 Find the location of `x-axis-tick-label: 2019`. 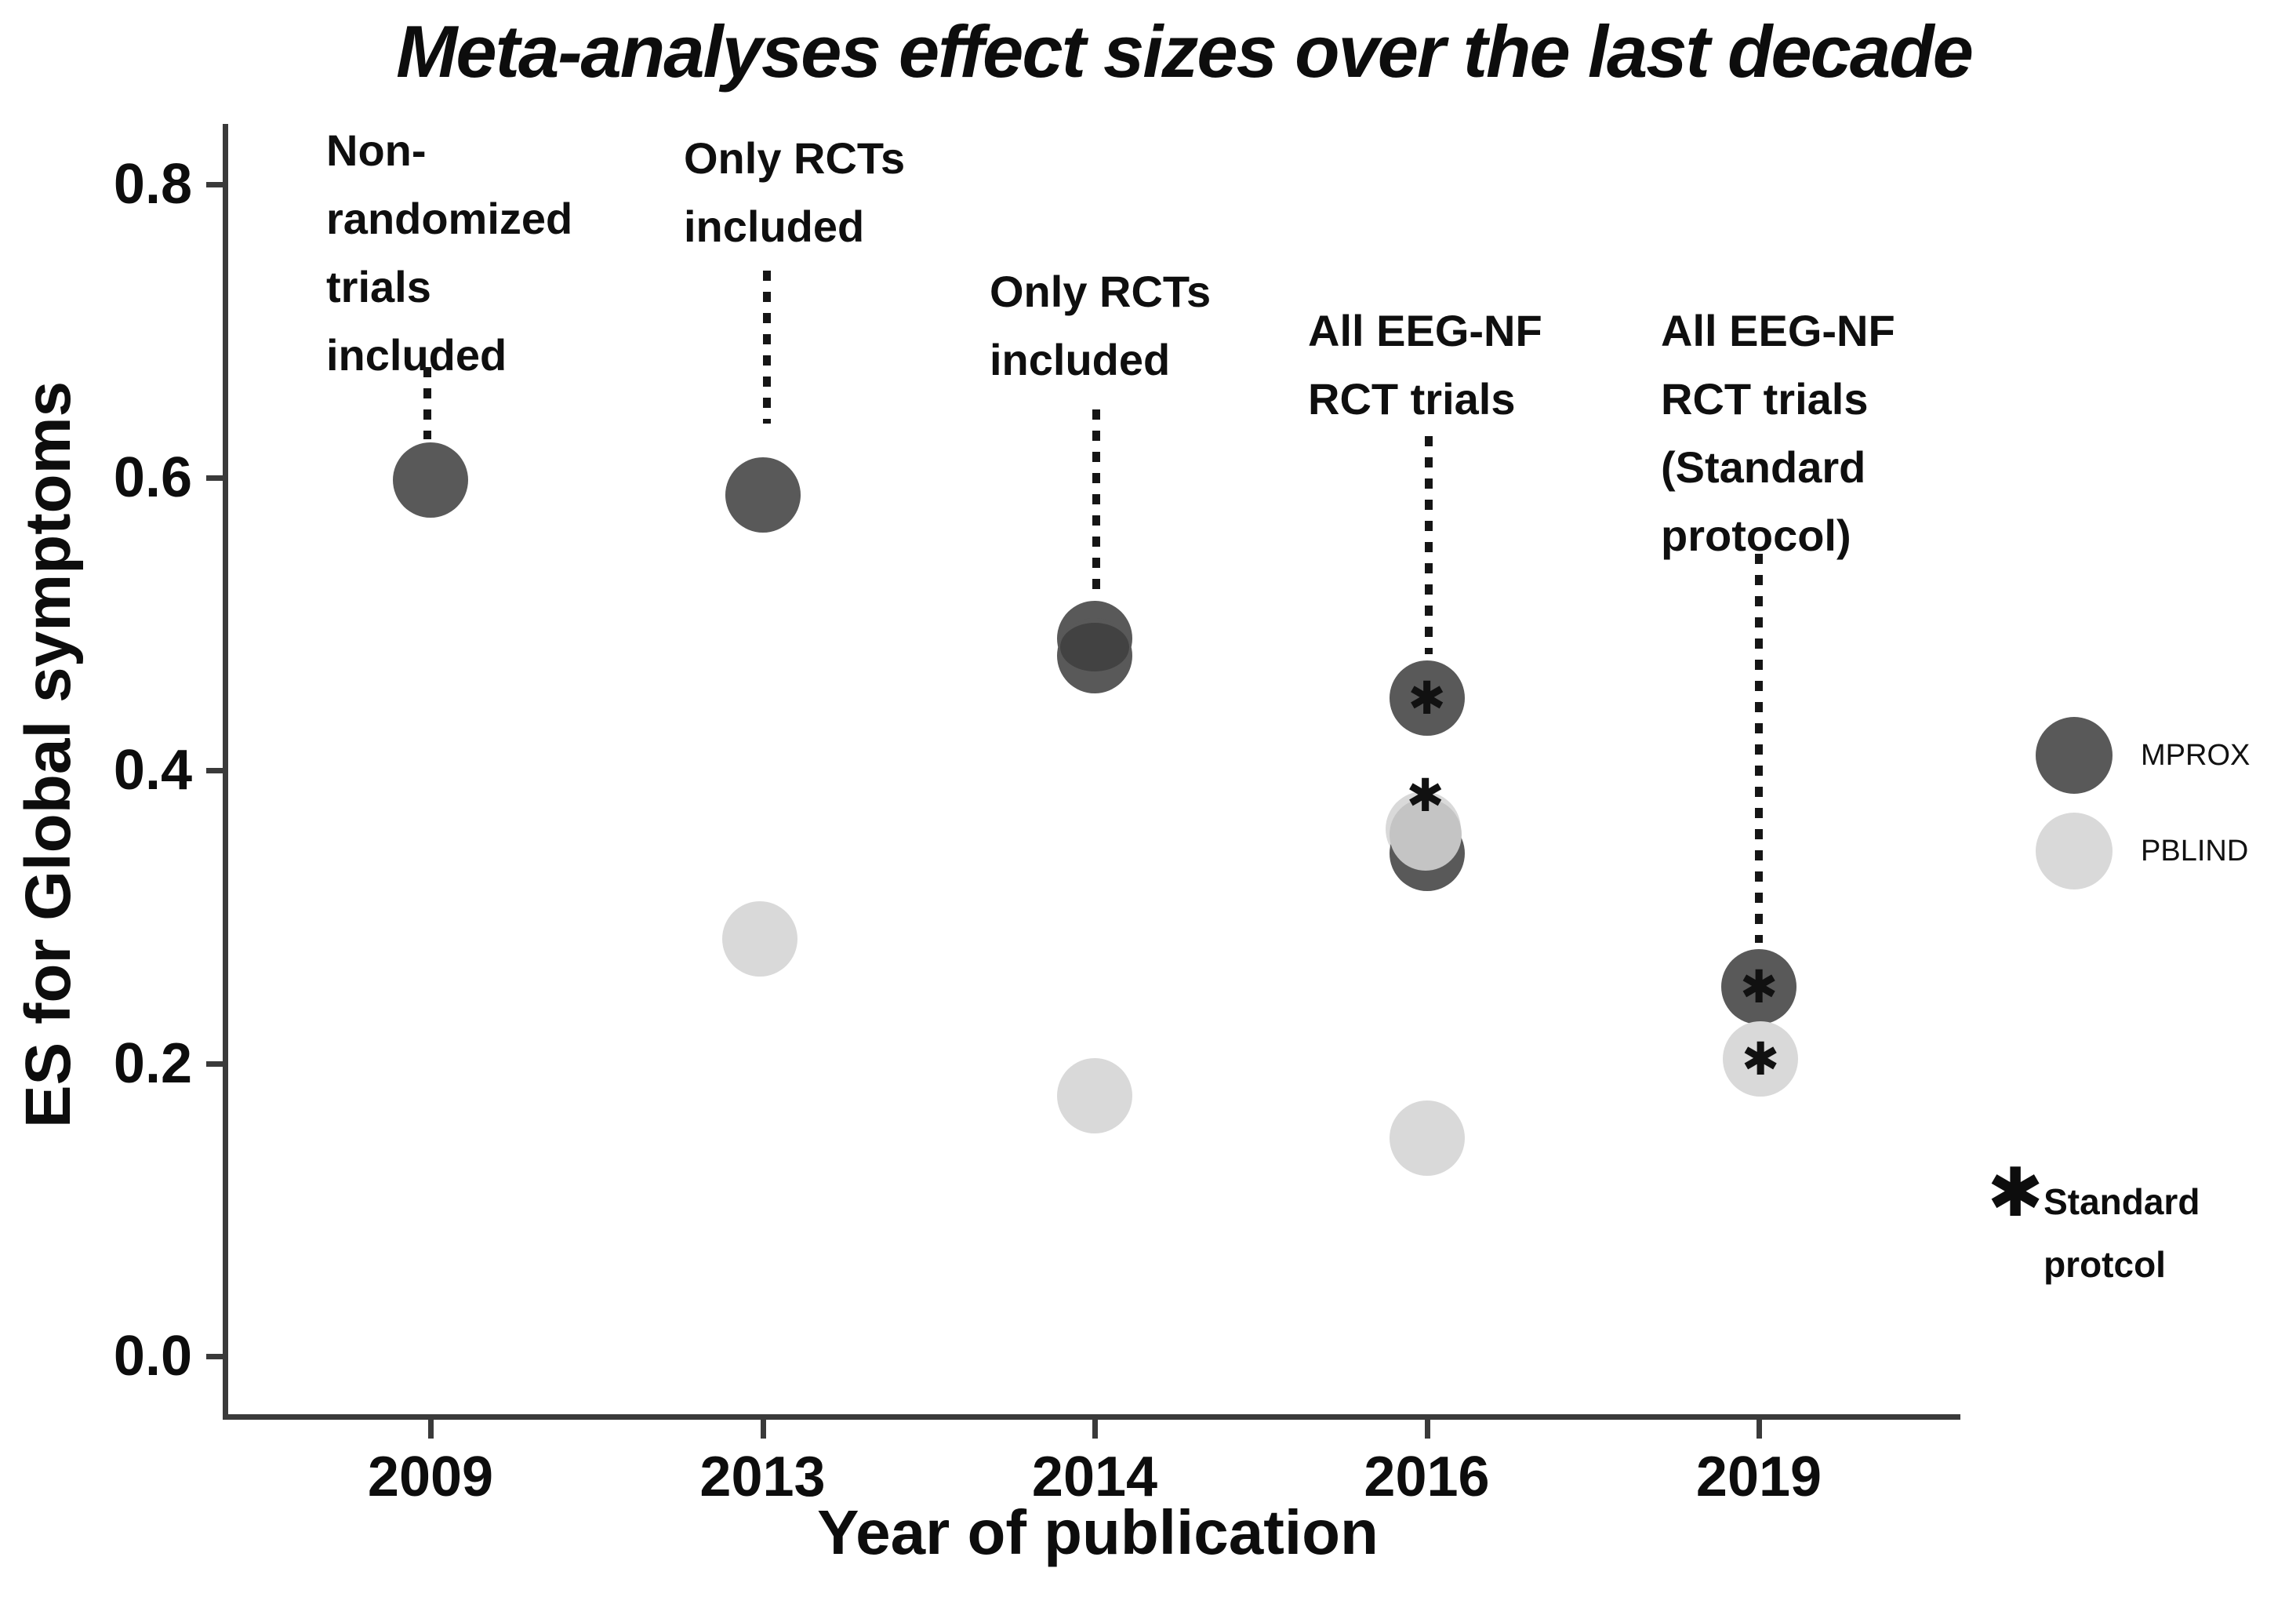

x-axis-tick-label: 2019 is located at coordinates (1758, 1477).